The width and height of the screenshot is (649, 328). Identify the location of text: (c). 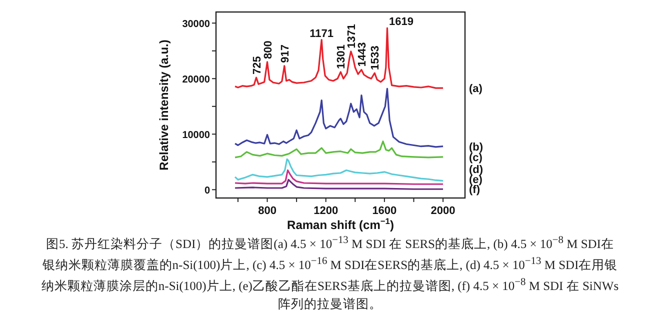
(476, 158).